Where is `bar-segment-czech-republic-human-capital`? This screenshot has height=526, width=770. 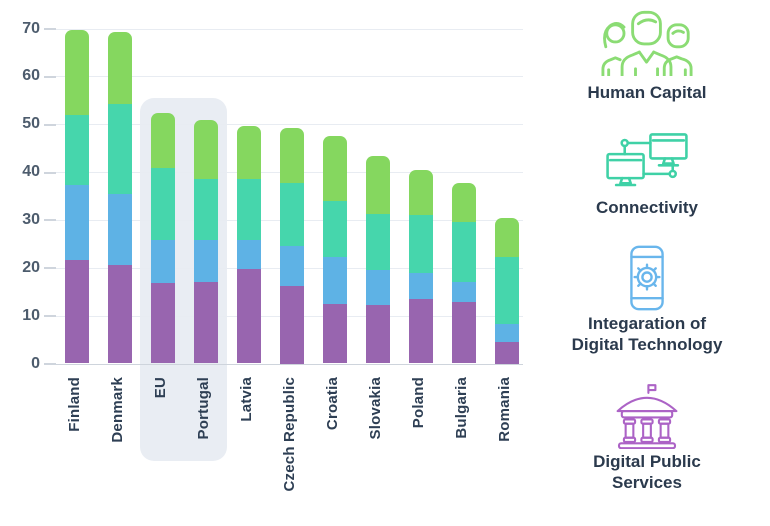 bar-segment-czech-republic-human-capital is located at coordinates (291, 155).